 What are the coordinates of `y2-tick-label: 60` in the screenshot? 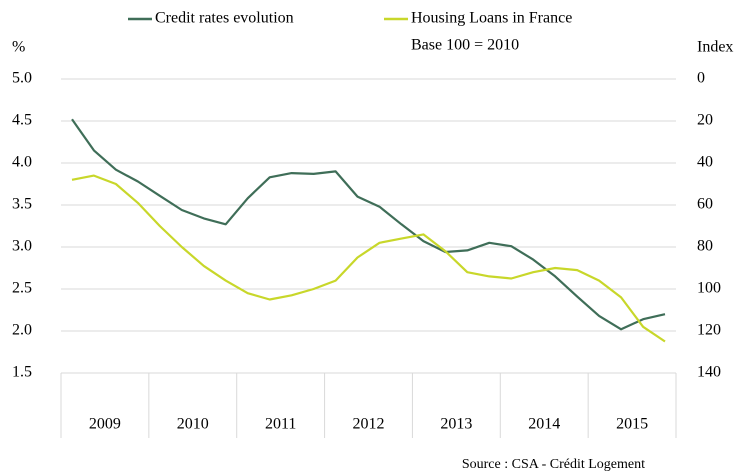 It's located at (705, 204).